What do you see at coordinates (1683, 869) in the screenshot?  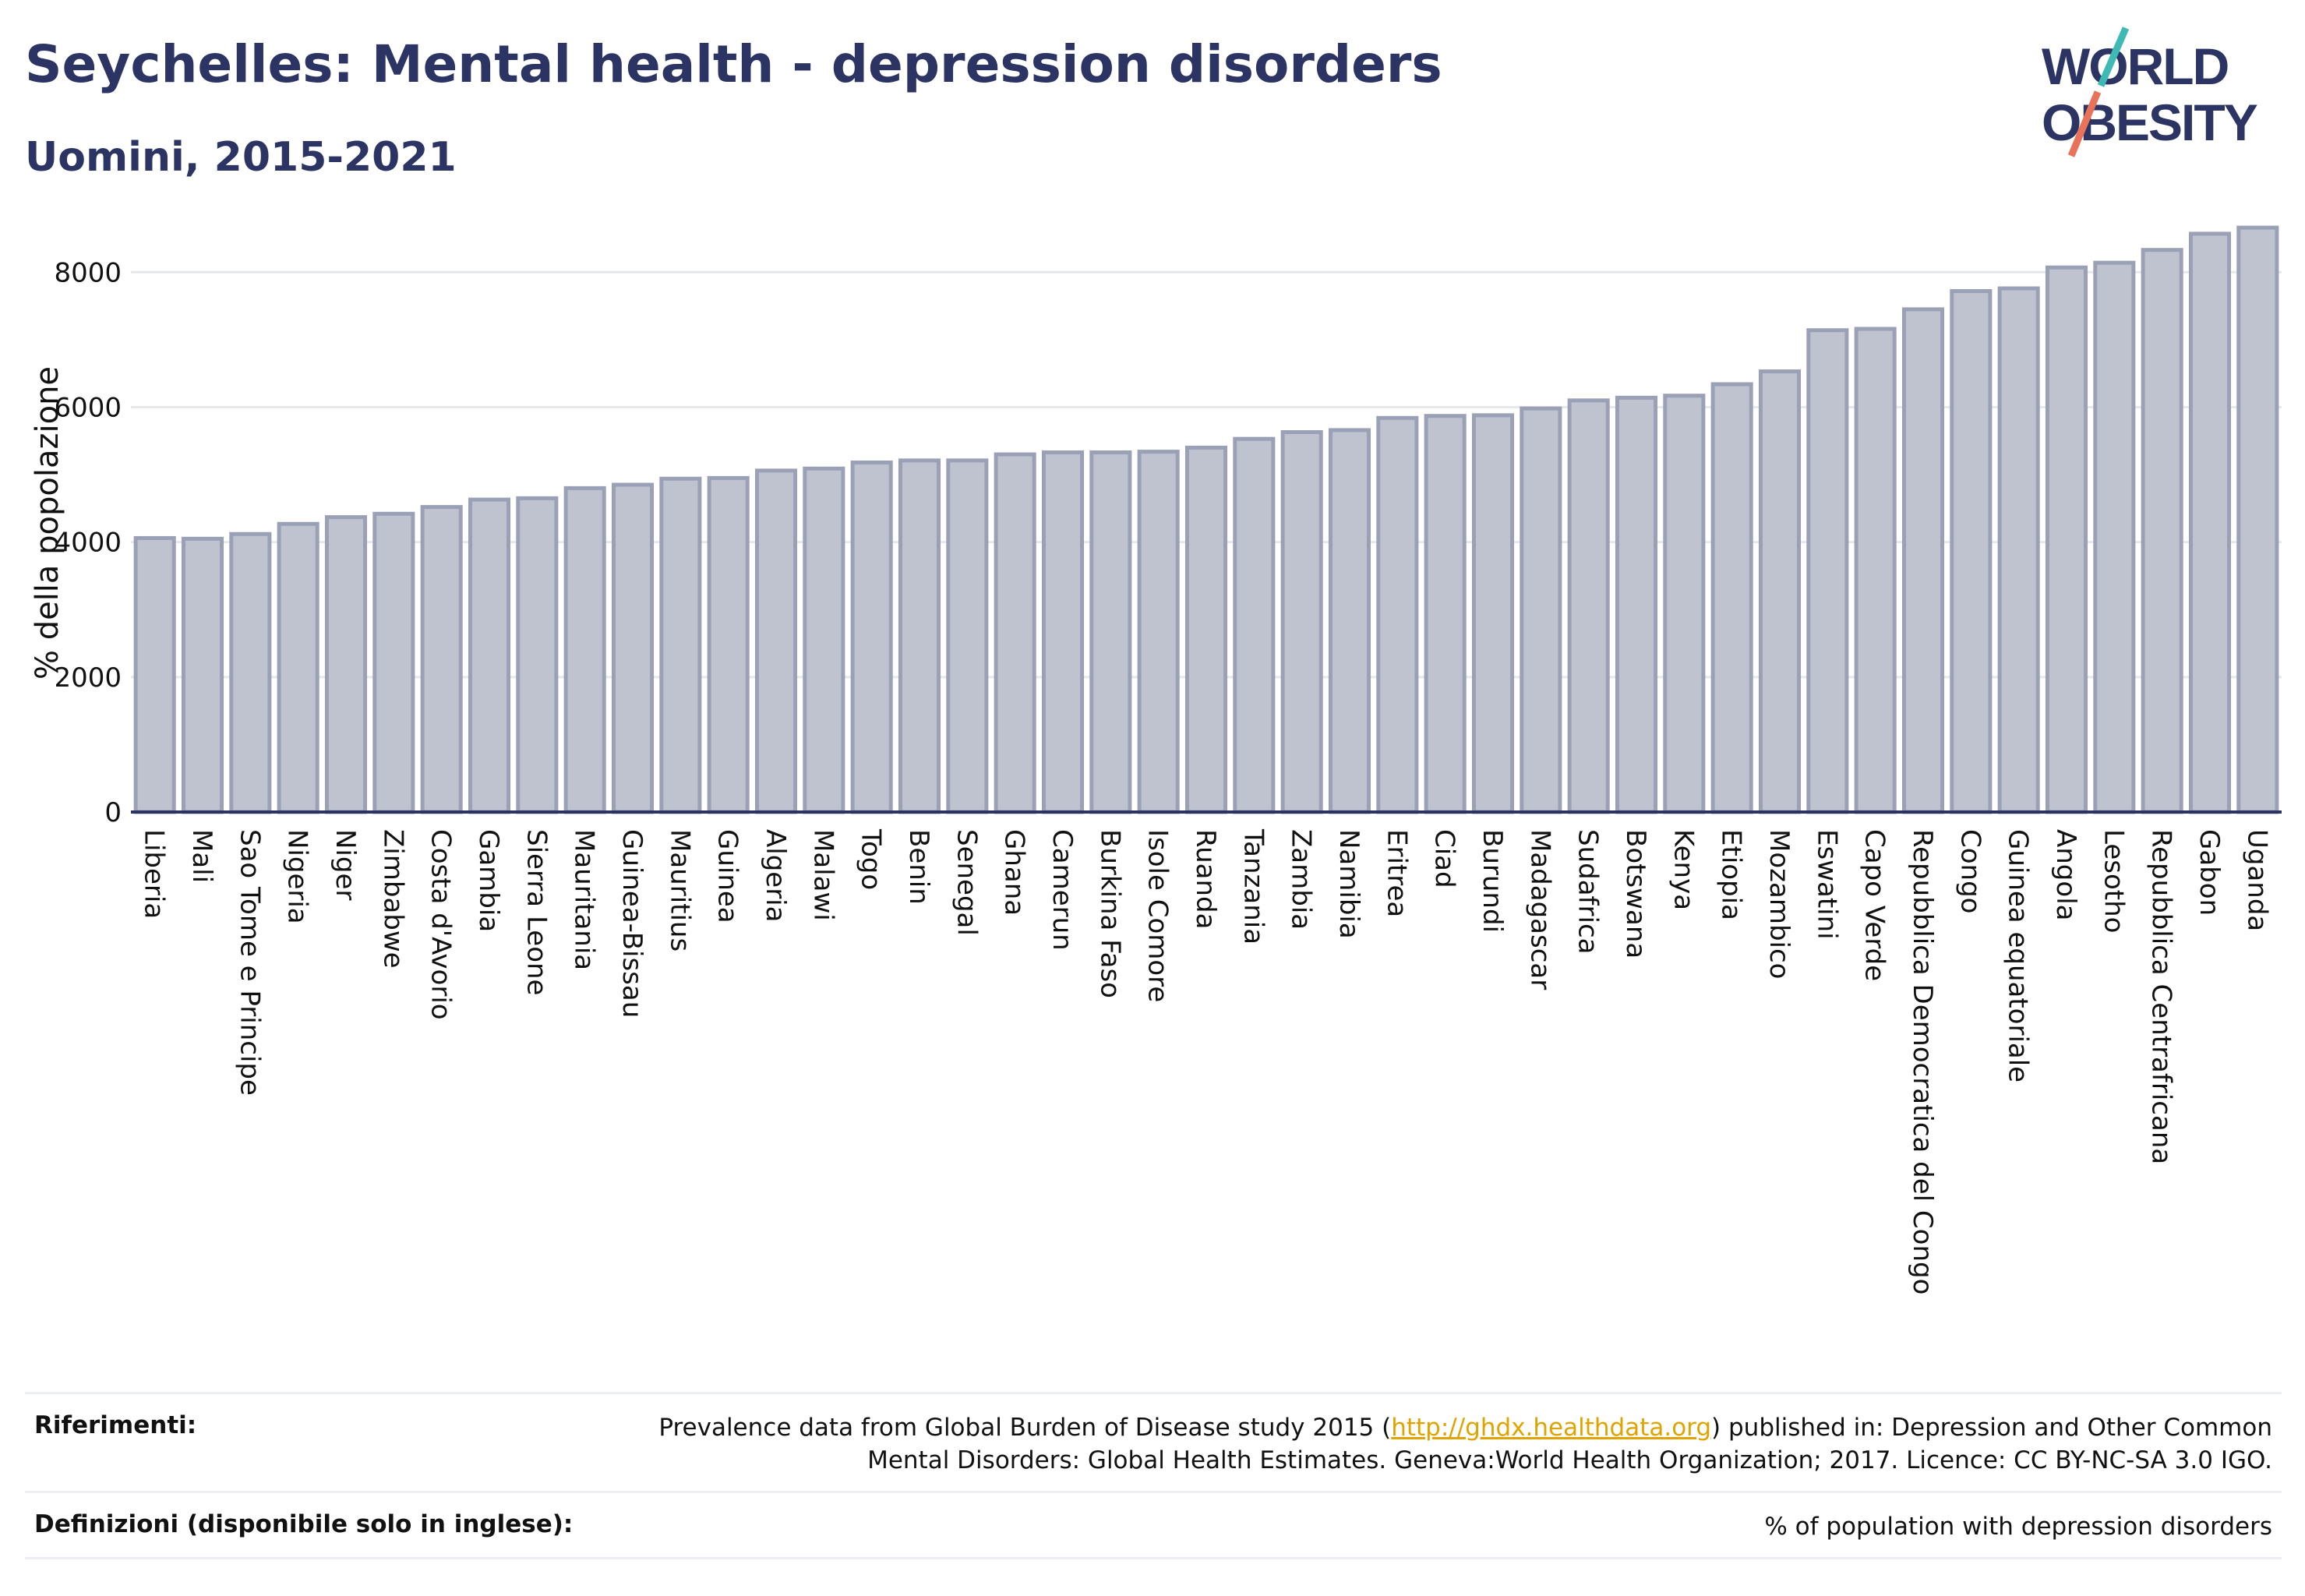 I see `category-label: Kenya` at bounding box center [1683, 869].